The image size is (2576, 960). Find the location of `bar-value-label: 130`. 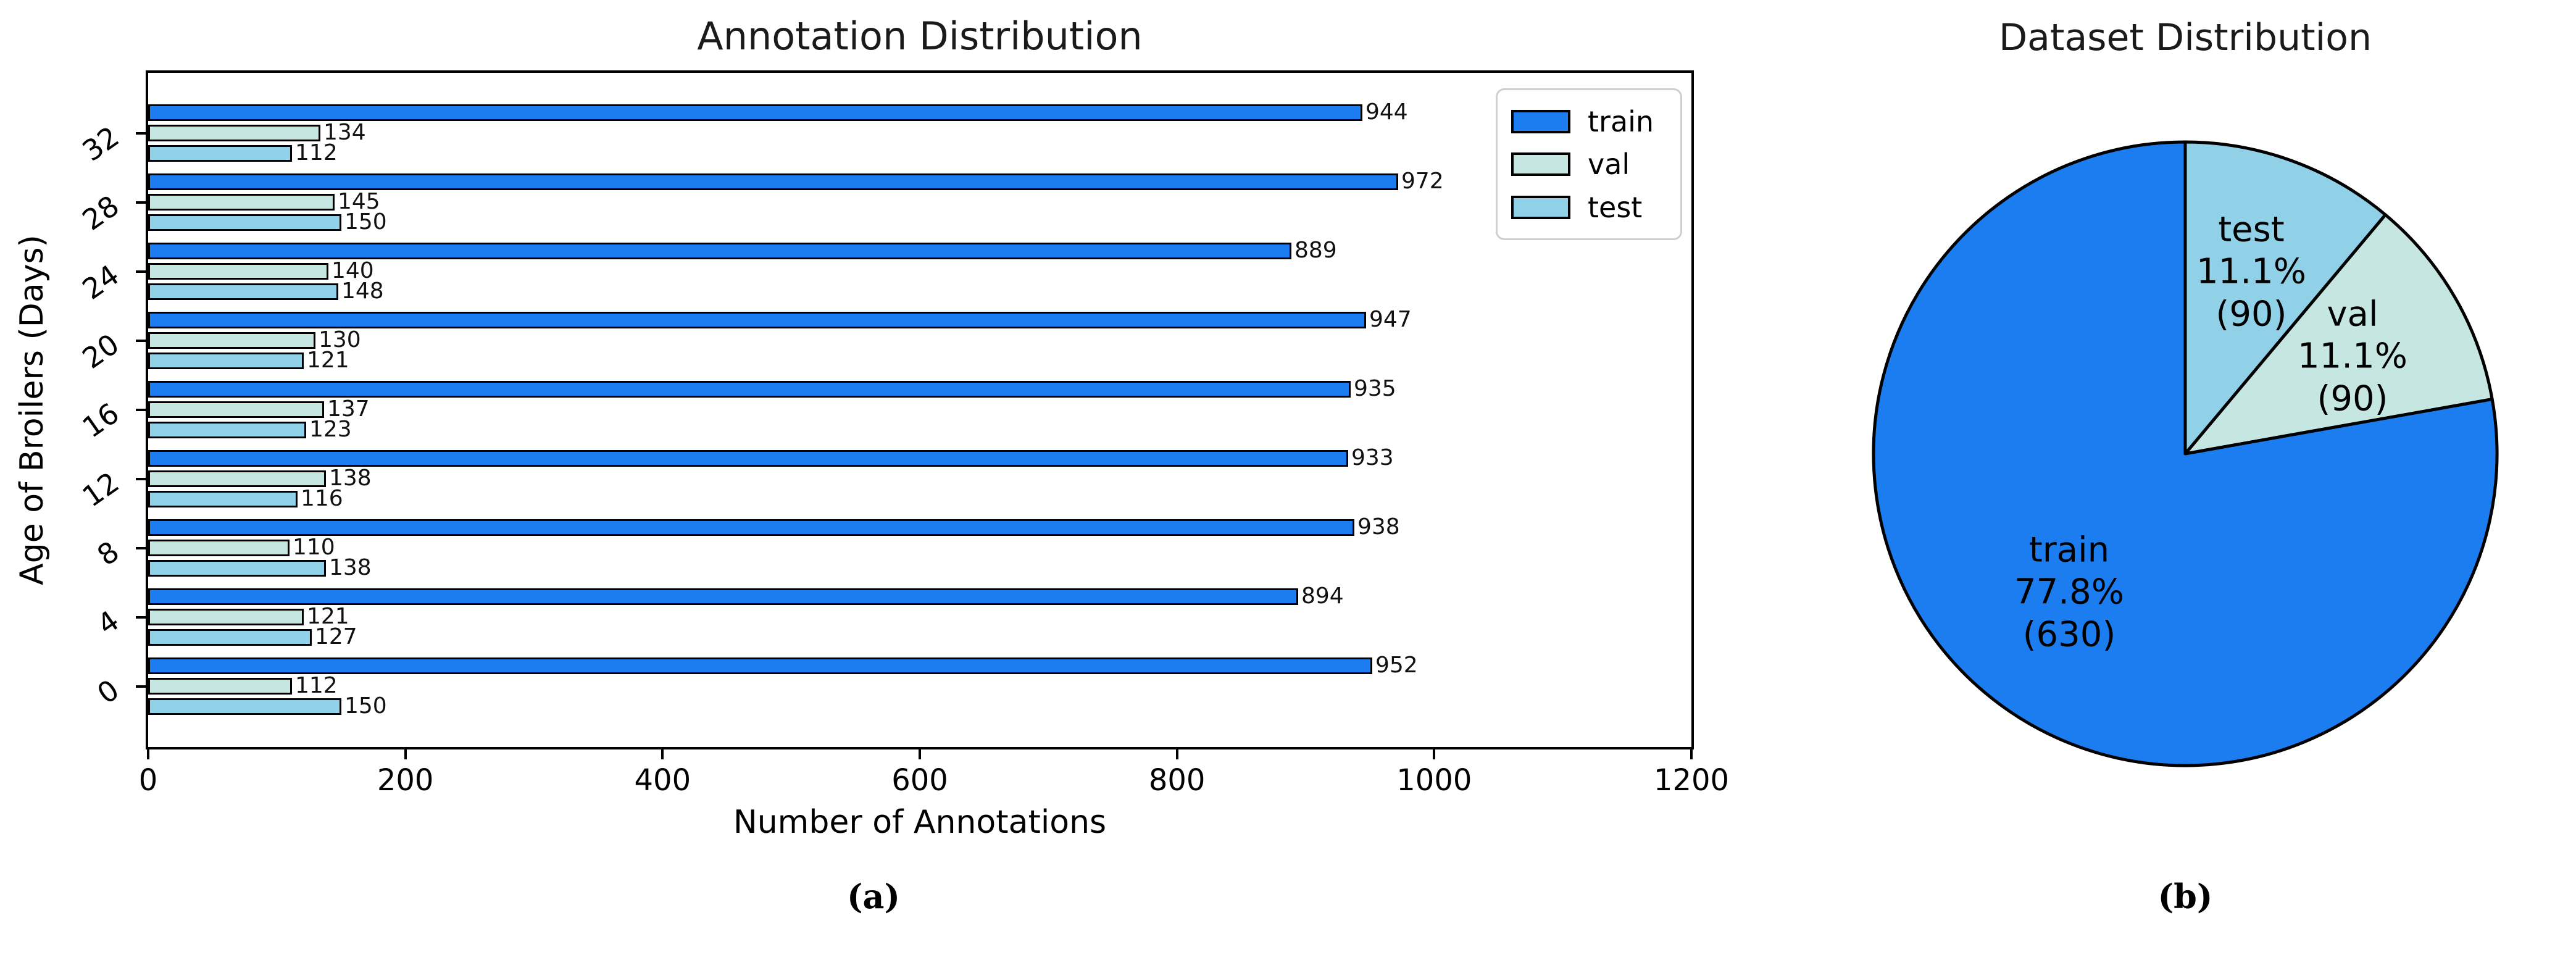

bar-value-label: 130 is located at coordinates (340, 340).